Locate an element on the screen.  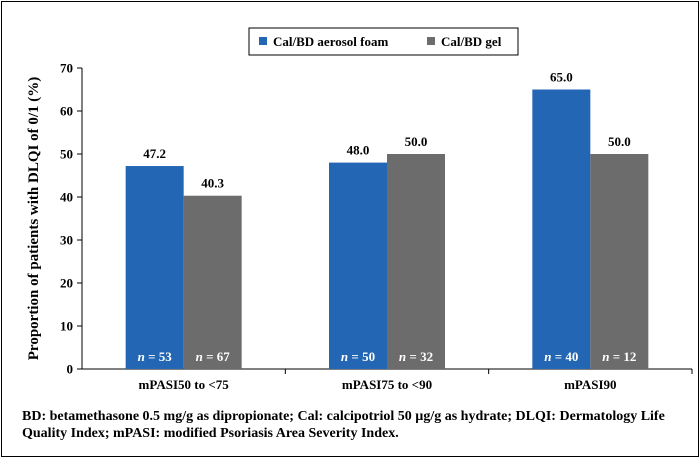
legend-label: Cal/BD gel is located at coordinates (471, 41).